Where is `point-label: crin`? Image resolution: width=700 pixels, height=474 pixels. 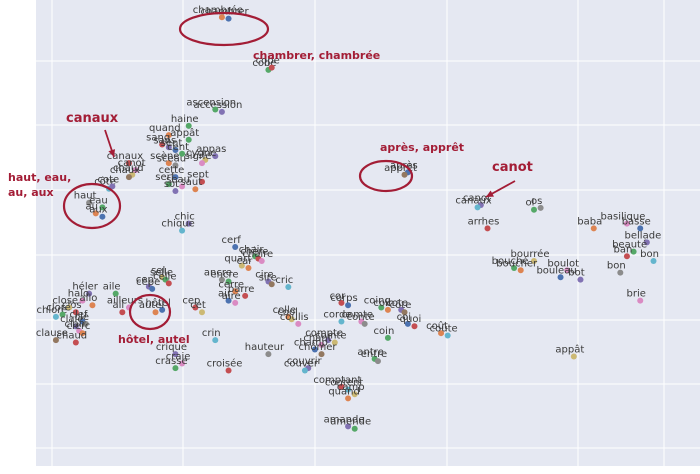 point-label: crin is located at coordinates (211, 333).